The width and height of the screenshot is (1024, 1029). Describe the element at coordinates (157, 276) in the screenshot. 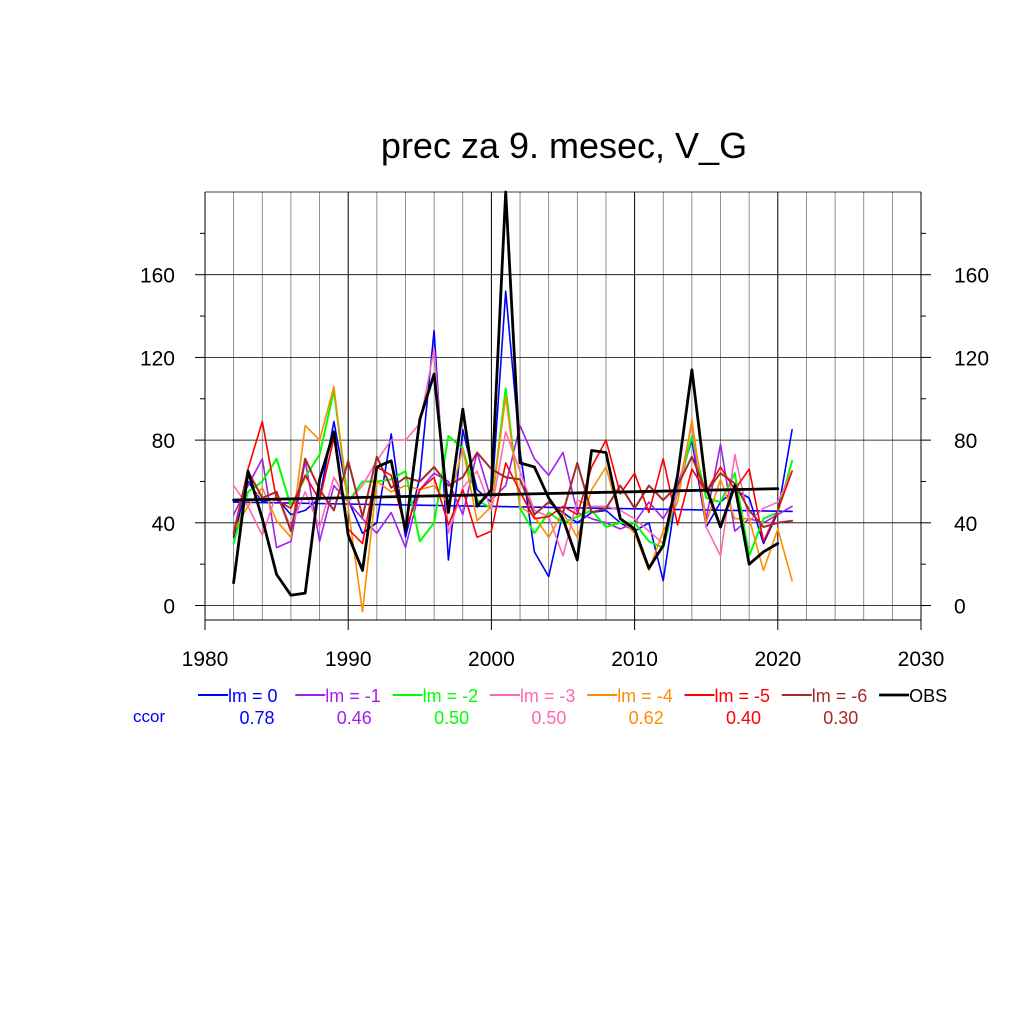

I see `y-tick-label-left: 160` at that location.